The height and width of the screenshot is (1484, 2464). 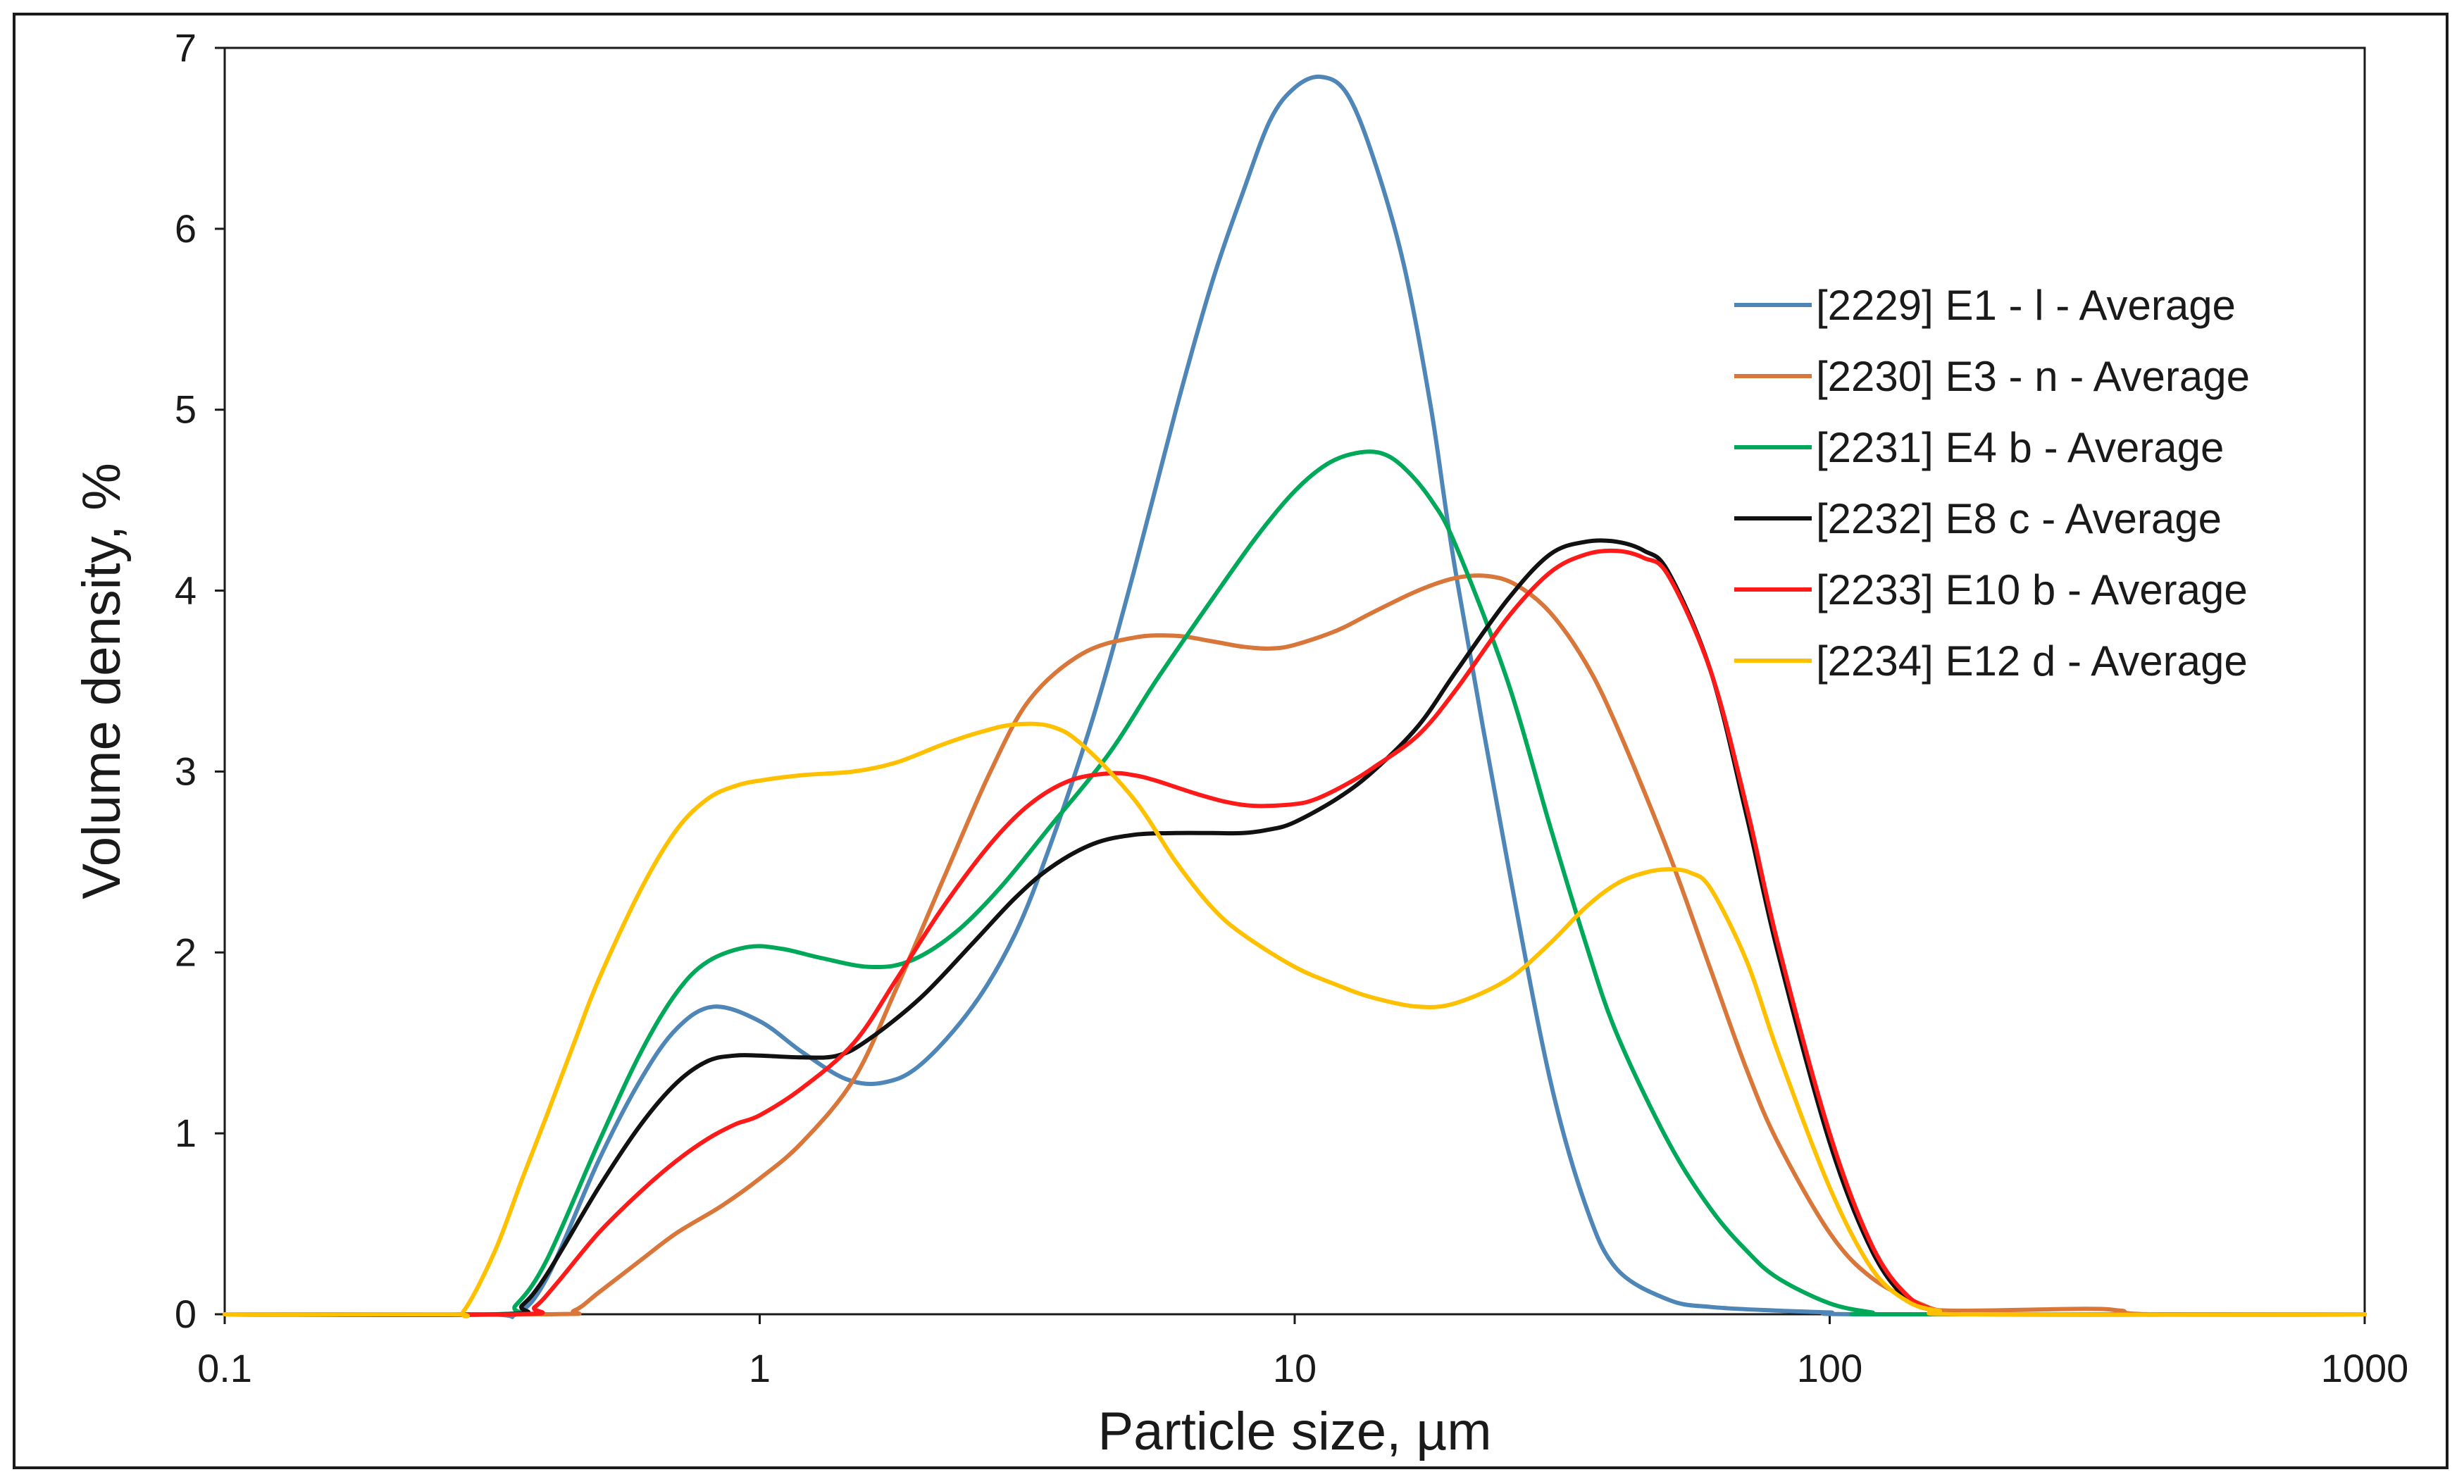 I want to click on y-tick-label: 5, so click(x=186, y=409).